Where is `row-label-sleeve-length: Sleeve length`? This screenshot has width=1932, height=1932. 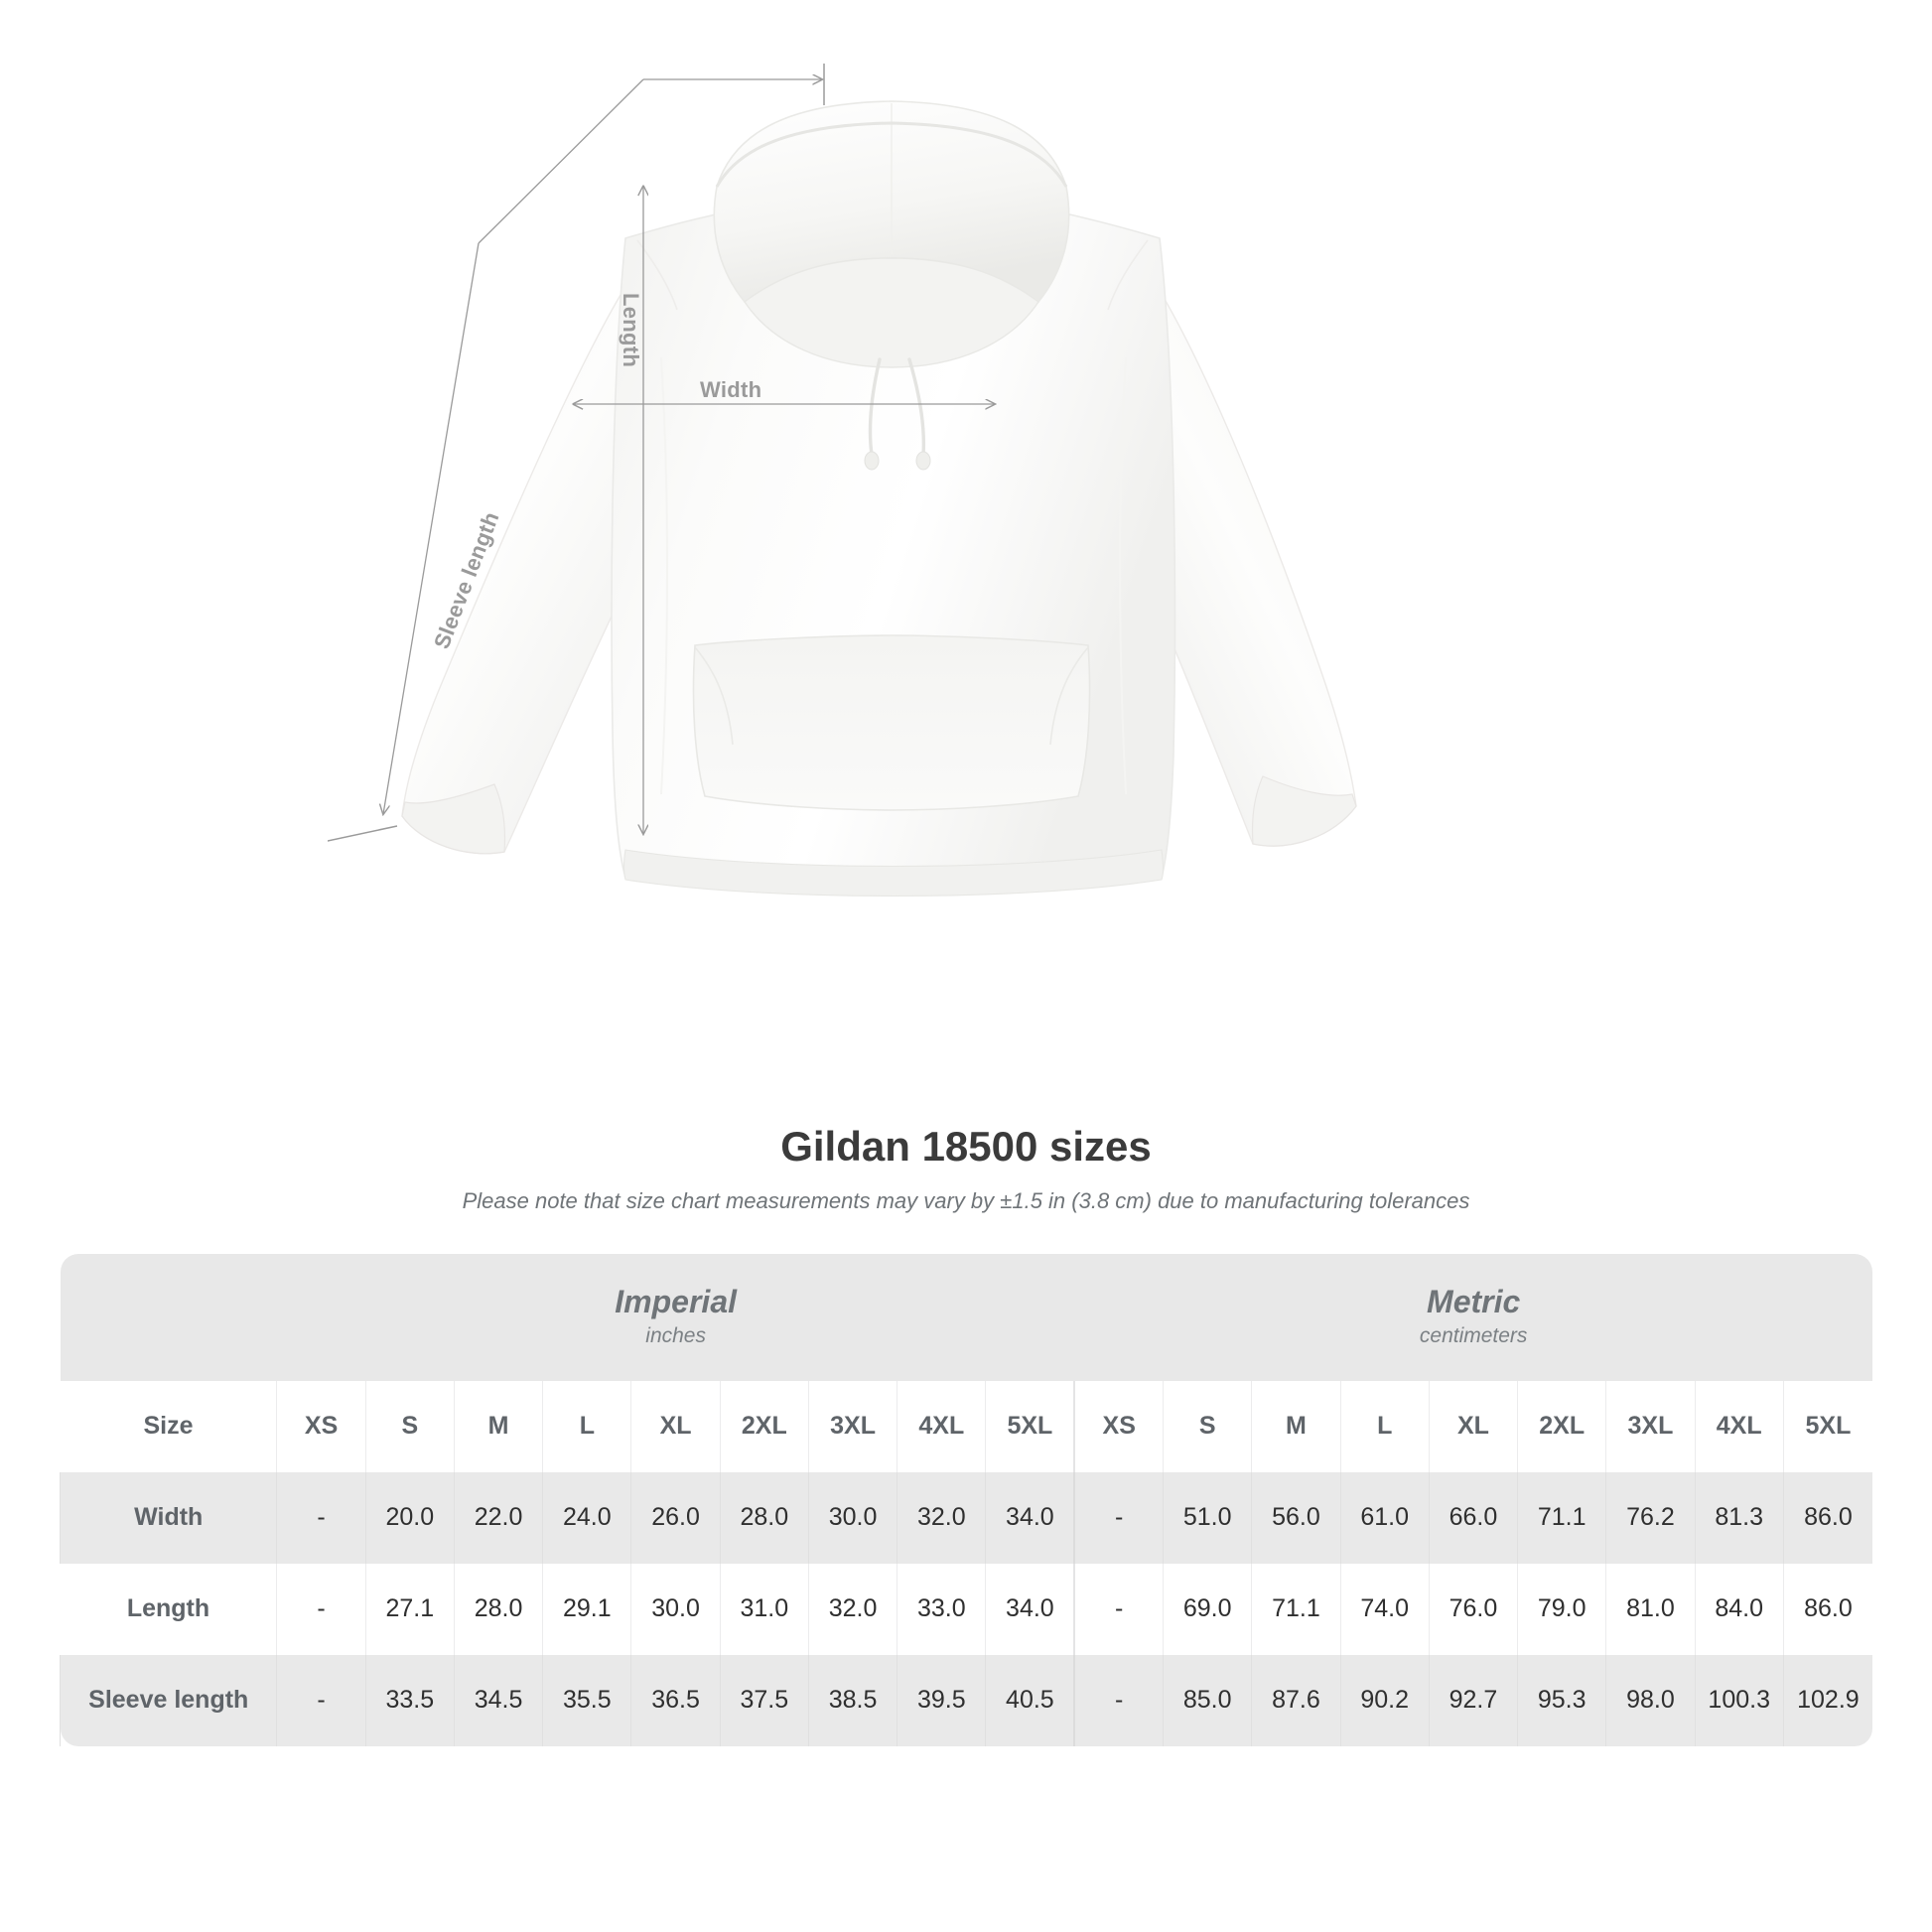 row-label-sleeve-length: Sleeve length is located at coordinates (168, 1700).